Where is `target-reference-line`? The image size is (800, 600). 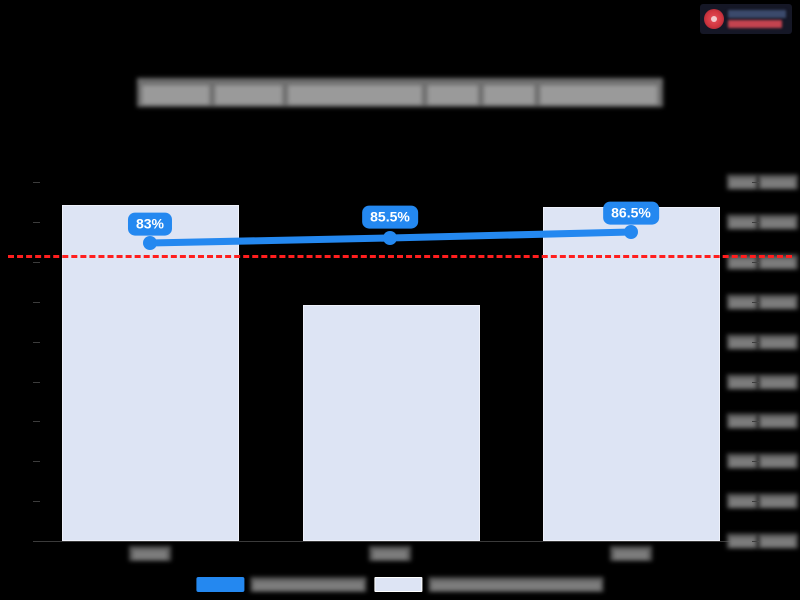
target-reference-line is located at coordinates (400, 256).